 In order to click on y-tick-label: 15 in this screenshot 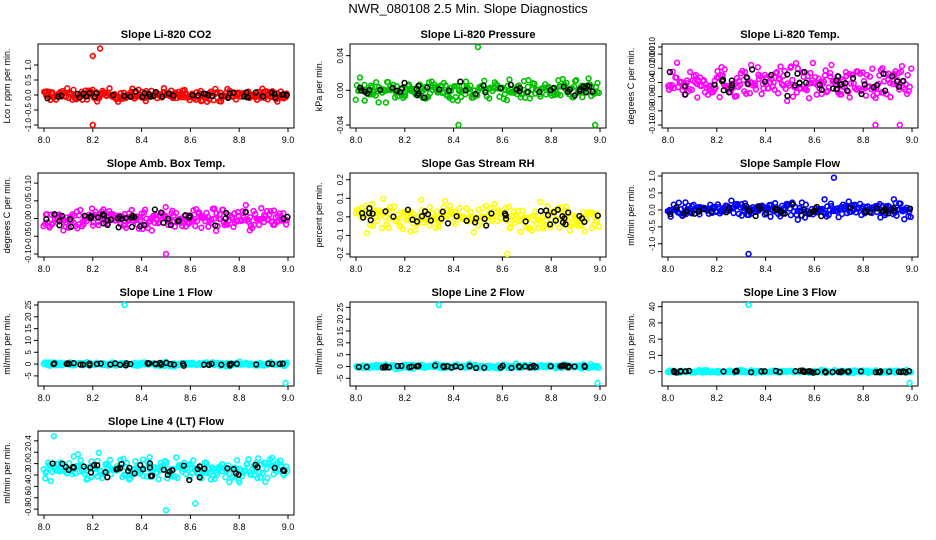, I will do `click(340, 330)`.